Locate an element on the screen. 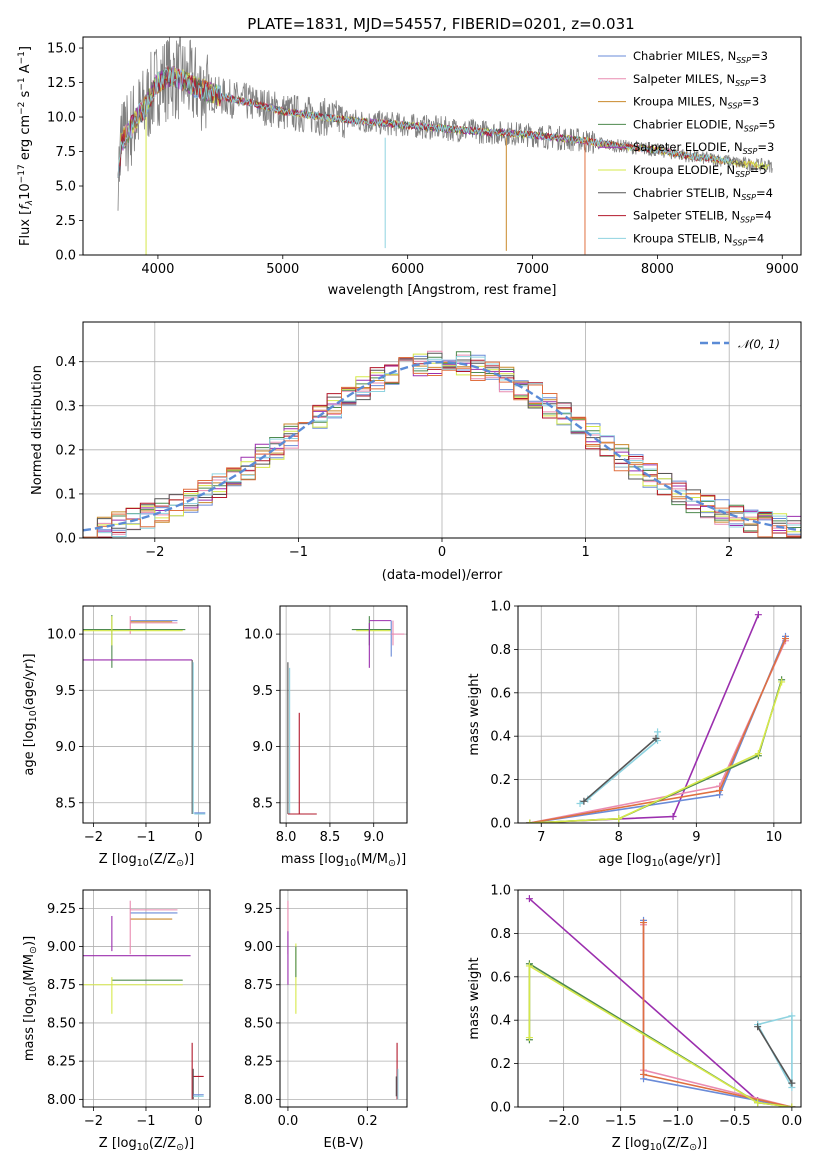 The width and height of the screenshot is (819, 1170). y-tick-label: 7.5 is located at coordinates (65, 152).